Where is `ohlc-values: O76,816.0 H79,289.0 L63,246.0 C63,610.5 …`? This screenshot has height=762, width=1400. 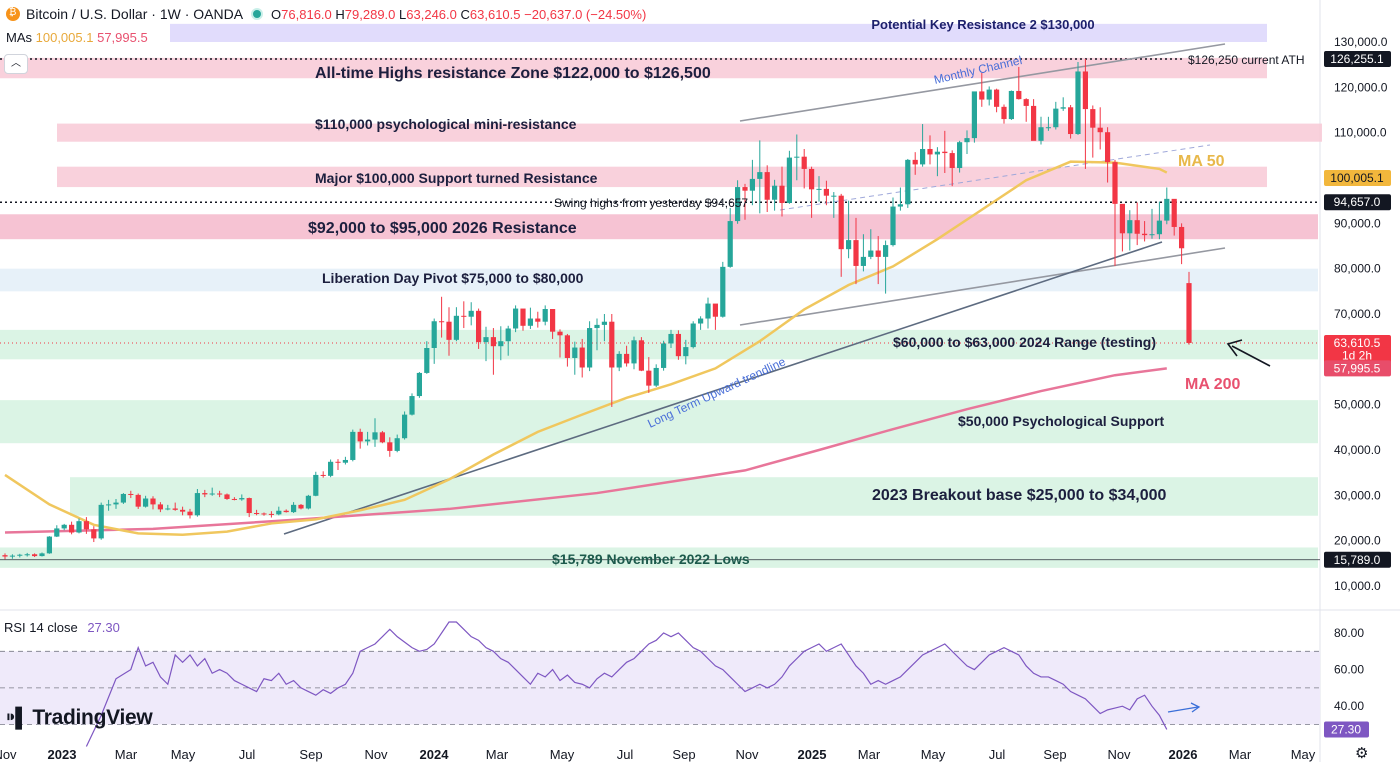
ohlc-values: O76,816.0 H79,289.0 L63,246.0 C63,610.5 … is located at coordinates (459, 14).